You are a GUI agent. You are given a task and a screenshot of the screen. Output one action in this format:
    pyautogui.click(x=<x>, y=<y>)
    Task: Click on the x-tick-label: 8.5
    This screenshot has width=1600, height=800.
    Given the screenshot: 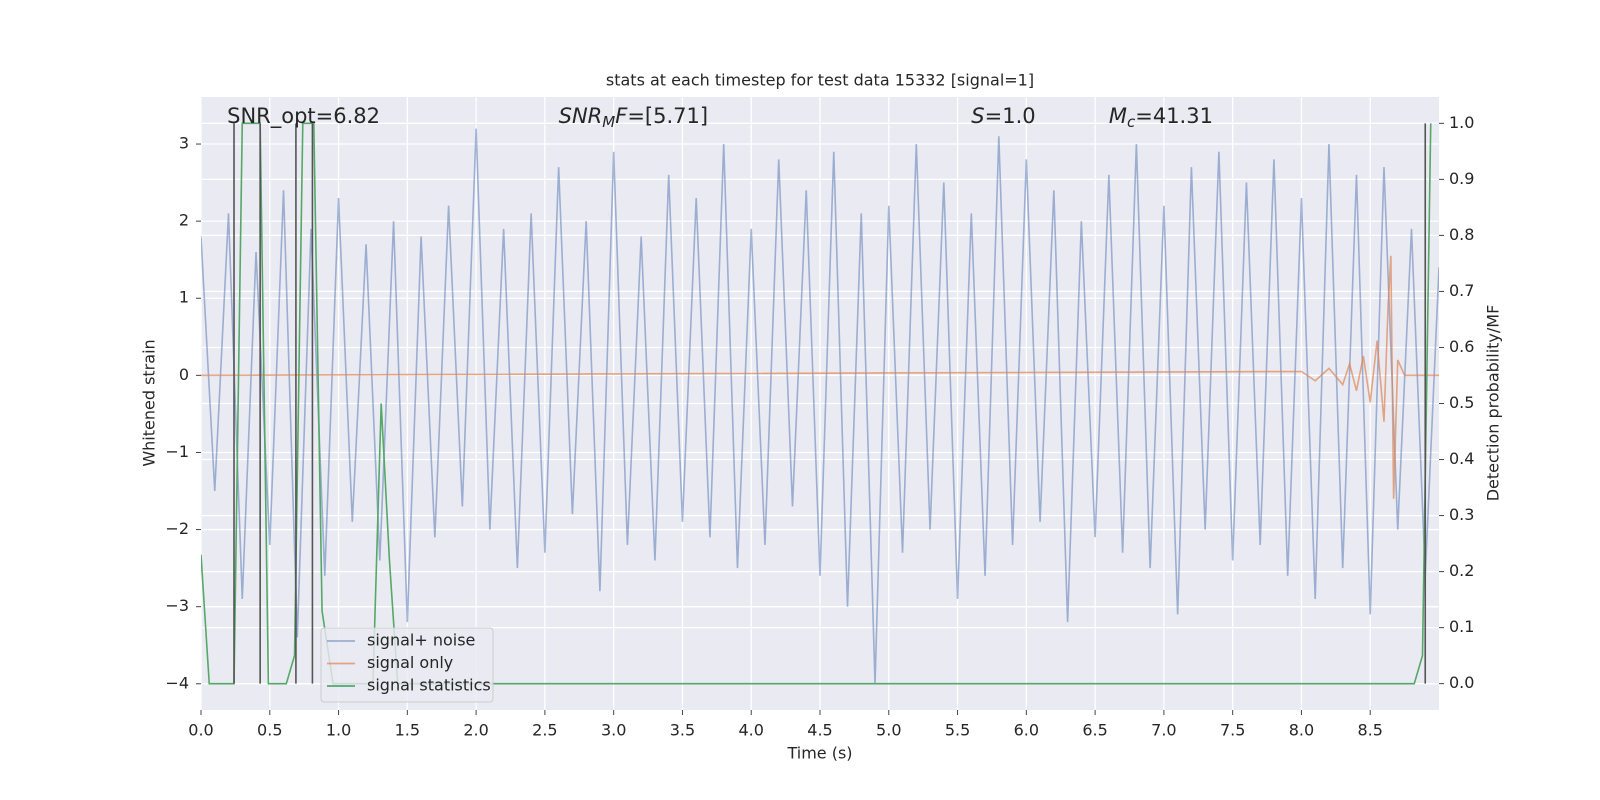 What is the action you would take?
    pyautogui.click(x=1369, y=730)
    